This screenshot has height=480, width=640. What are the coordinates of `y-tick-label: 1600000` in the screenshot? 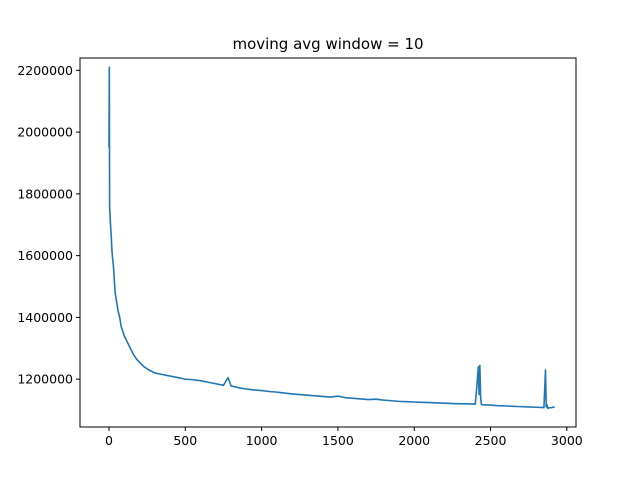 It's located at (45, 255).